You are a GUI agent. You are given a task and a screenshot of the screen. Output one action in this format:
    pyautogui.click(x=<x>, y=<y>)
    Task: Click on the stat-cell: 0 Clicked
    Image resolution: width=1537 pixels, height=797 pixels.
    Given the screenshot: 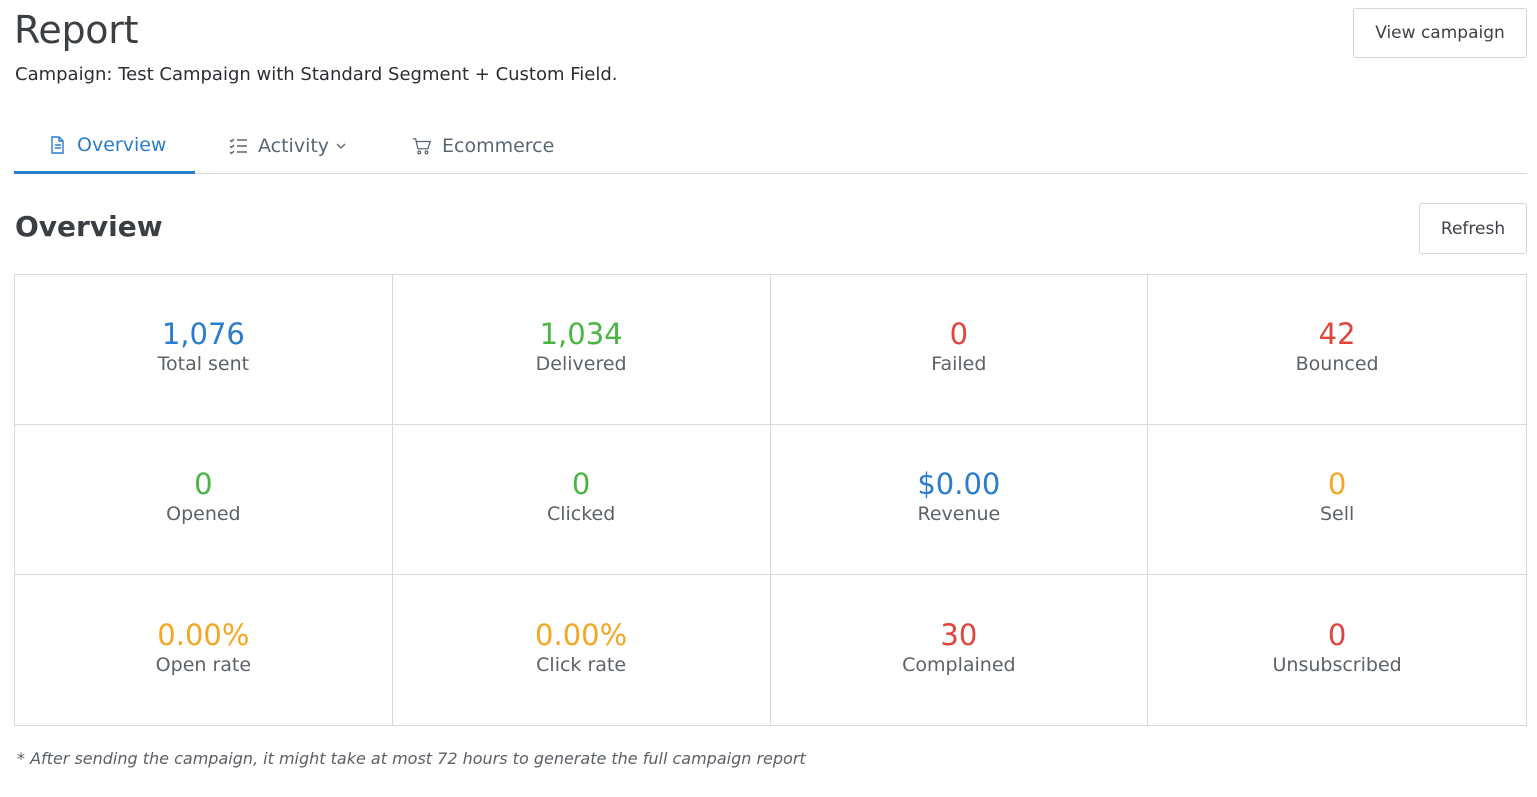 What is the action you would take?
    pyautogui.click(x=581, y=500)
    